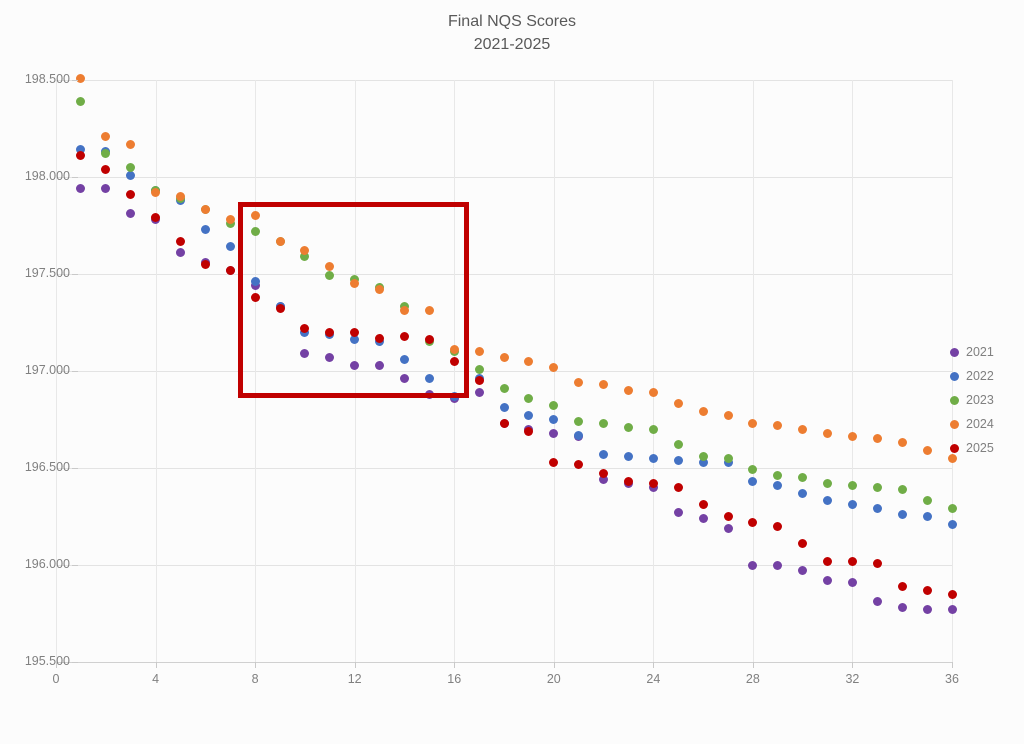 Image resolution: width=1024 pixels, height=744 pixels. I want to click on y-axis-tick-label: 195.500, so click(47, 661).